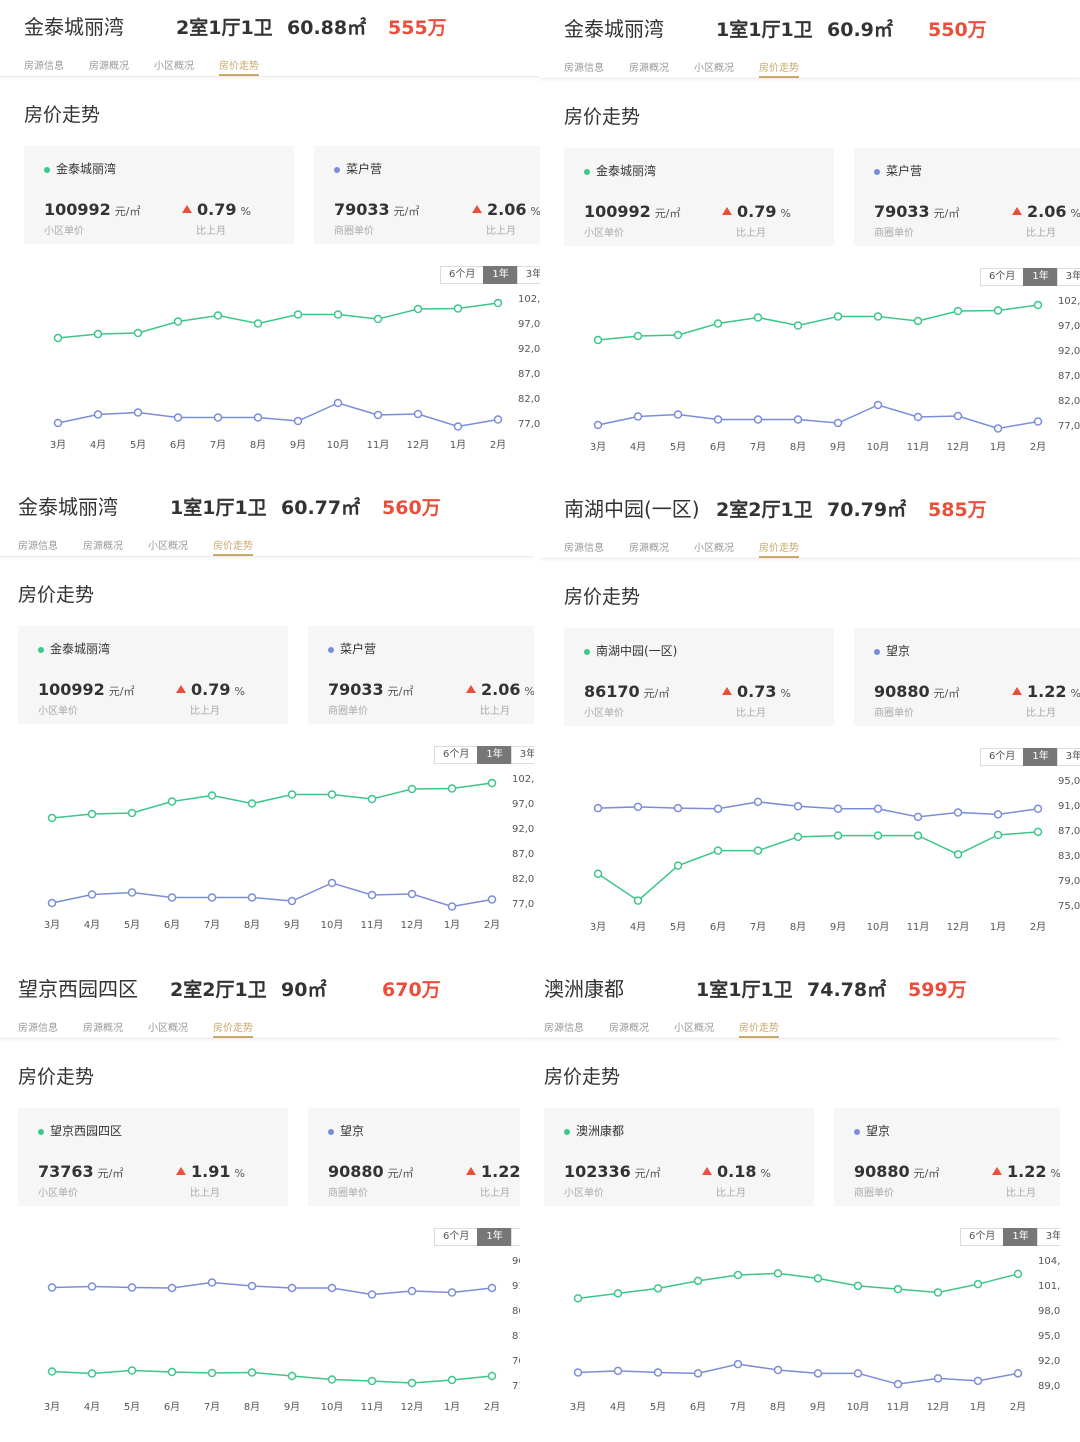 The width and height of the screenshot is (1080, 1442). I want to click on series-line, so click(272, 895).